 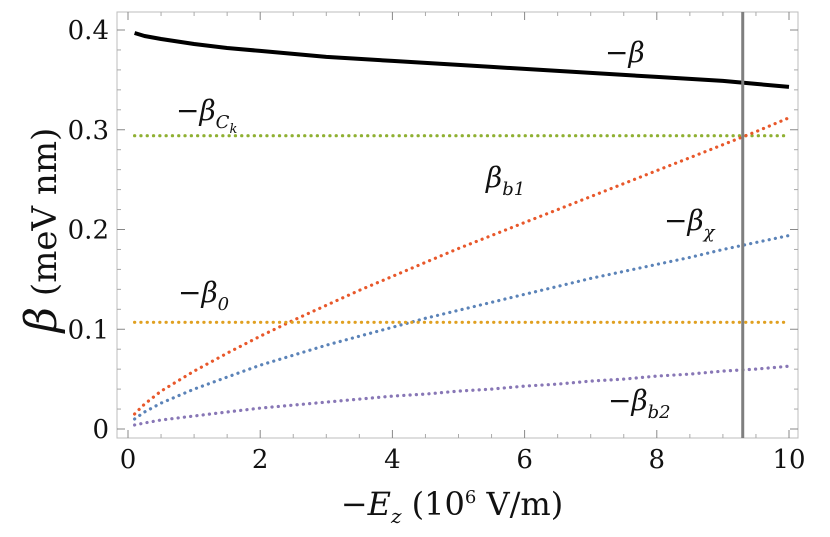 I want to click on x-tick-label: 2, so click(x=260, y=460).